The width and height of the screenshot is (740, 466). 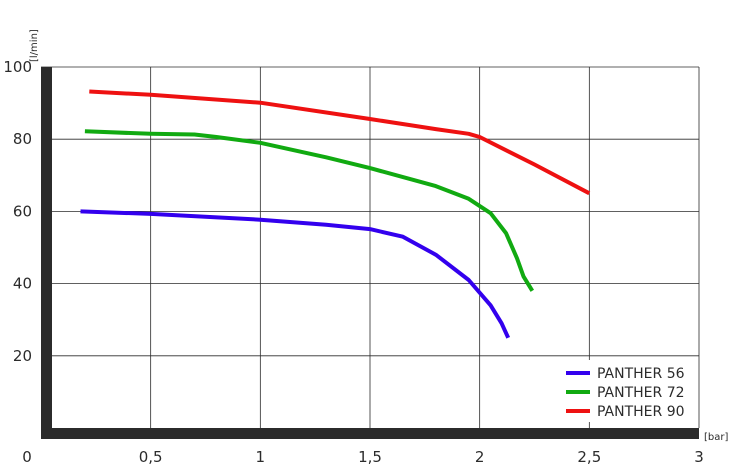 I want to click on x-tick-label: 1, so click(x=261, y=457).